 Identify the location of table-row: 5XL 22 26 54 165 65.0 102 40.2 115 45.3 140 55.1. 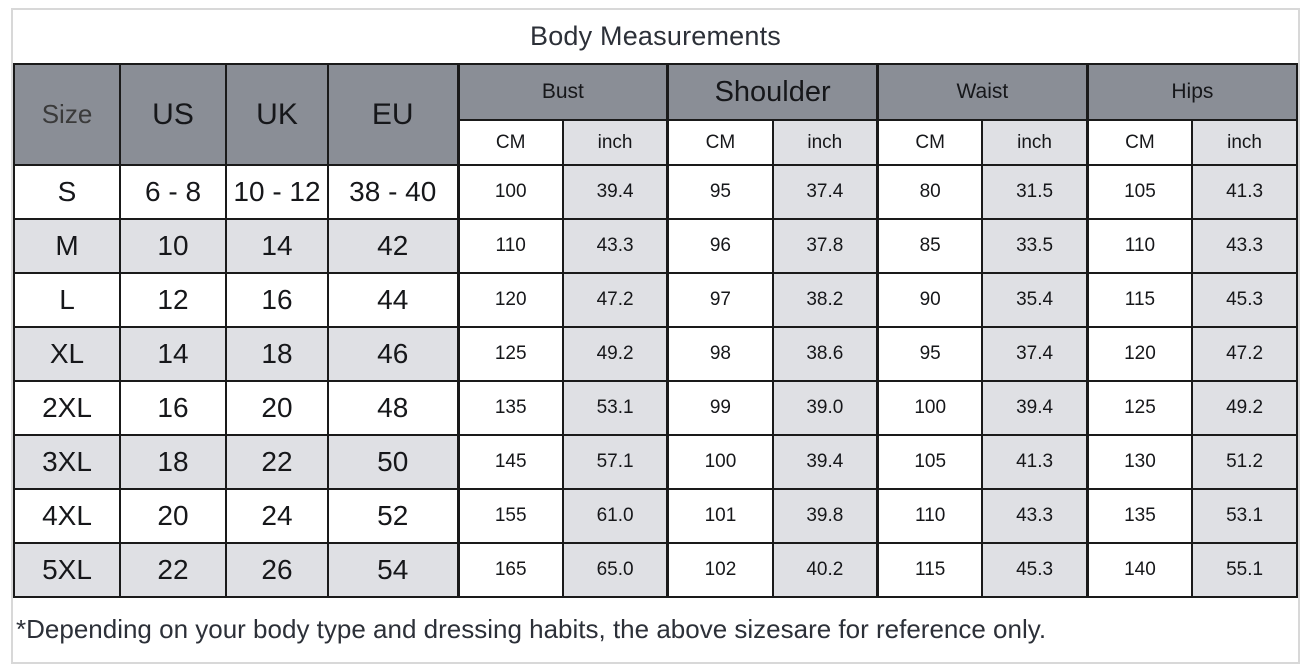
(655, 570).